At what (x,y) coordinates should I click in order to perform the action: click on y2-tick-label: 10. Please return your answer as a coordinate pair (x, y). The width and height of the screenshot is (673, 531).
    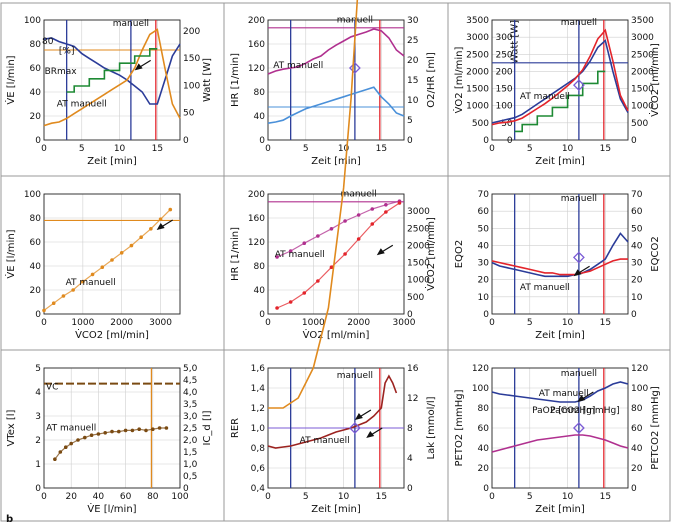
    Looking at the image, I should click on (413, 101).